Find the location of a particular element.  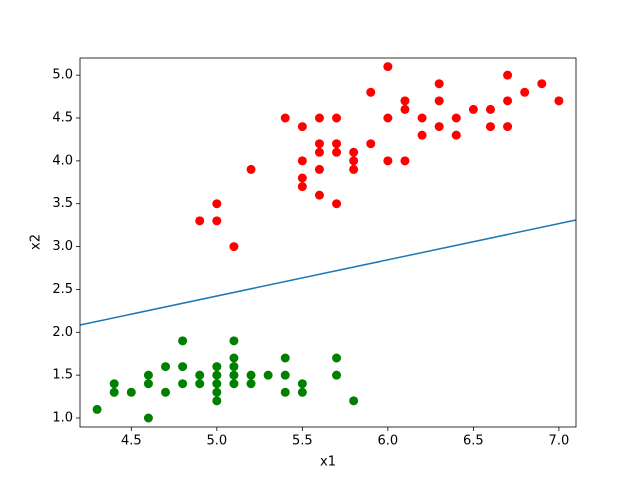

x-tick-label: 5.0 is located at coordinates (216, 441).